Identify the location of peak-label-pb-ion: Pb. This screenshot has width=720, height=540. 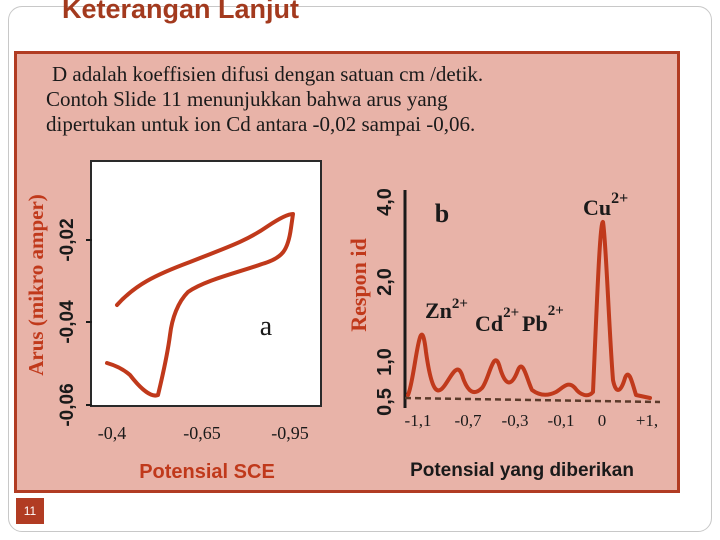
(535, 323).